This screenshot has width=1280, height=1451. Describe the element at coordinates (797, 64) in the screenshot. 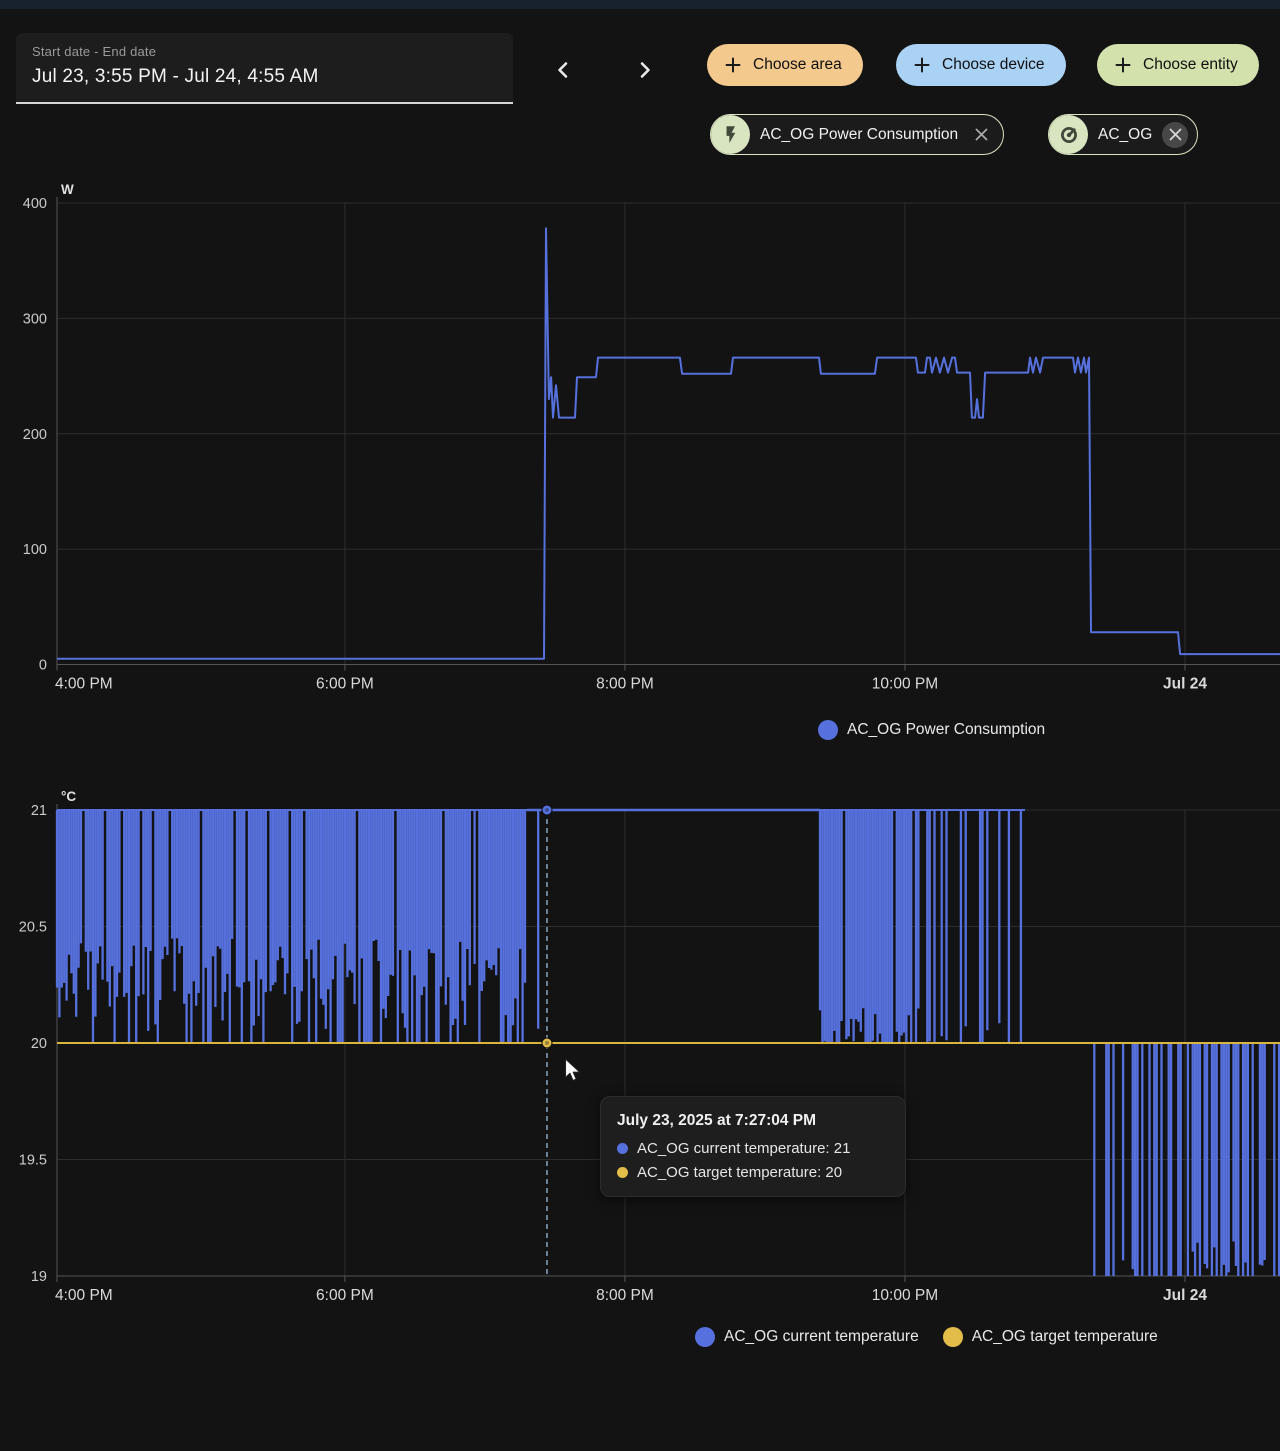

I see `choose-area-label: Choose area` at that location.